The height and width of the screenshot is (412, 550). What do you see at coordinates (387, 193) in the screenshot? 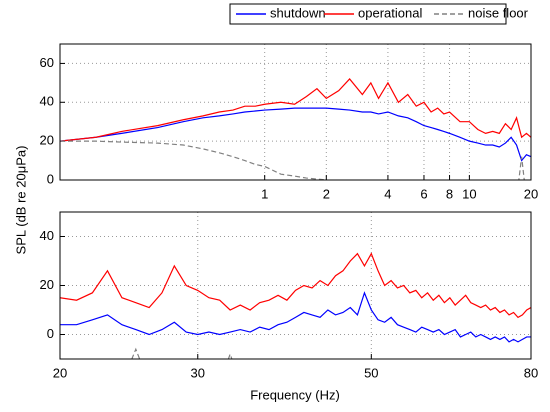
I see `x-tick-label: 4` at bounding box center [387, 193].